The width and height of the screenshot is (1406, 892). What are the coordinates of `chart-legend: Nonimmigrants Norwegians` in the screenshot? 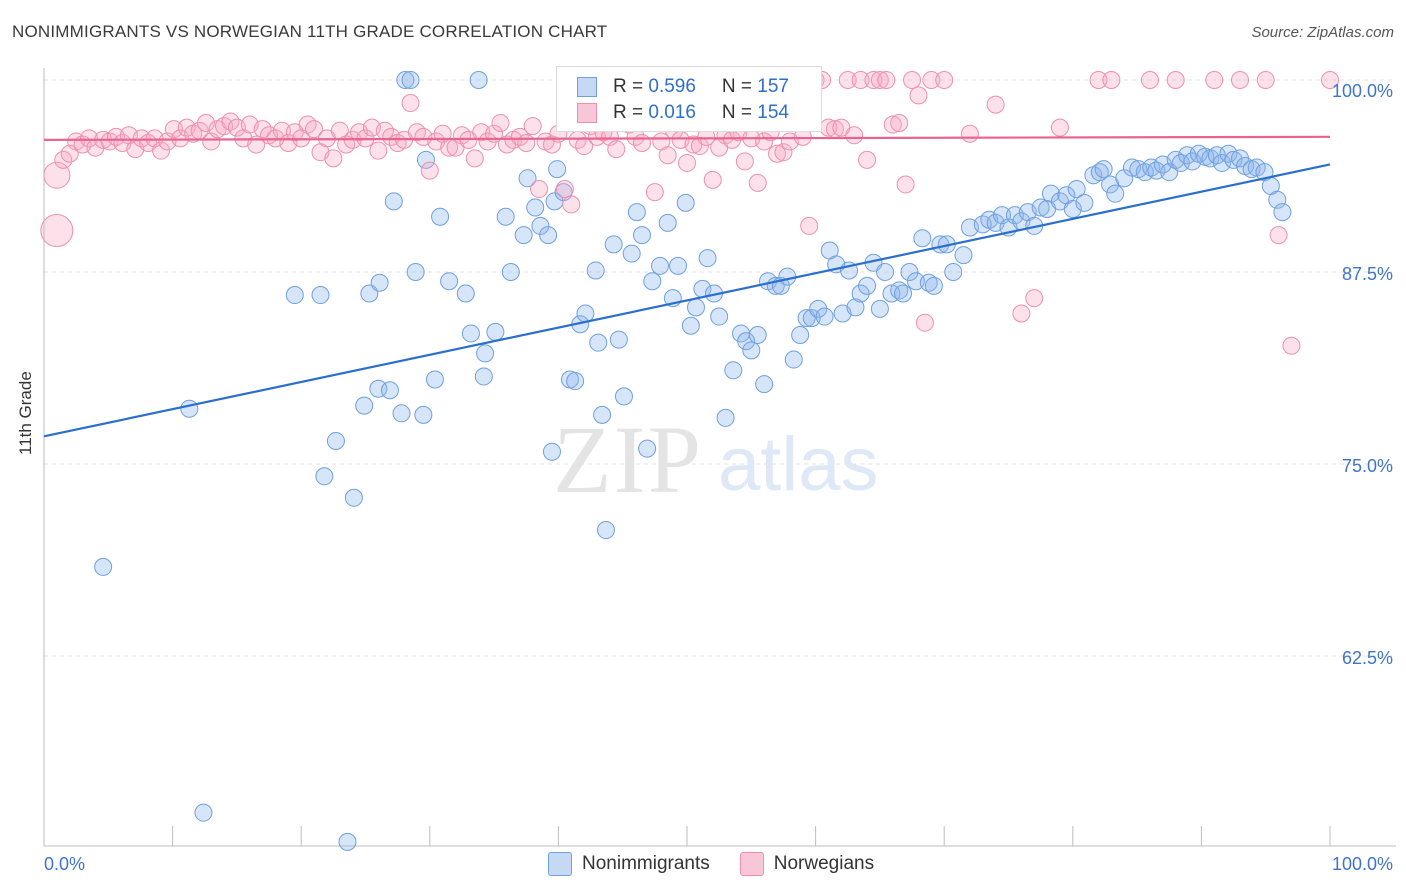 It's located at (726, 864).